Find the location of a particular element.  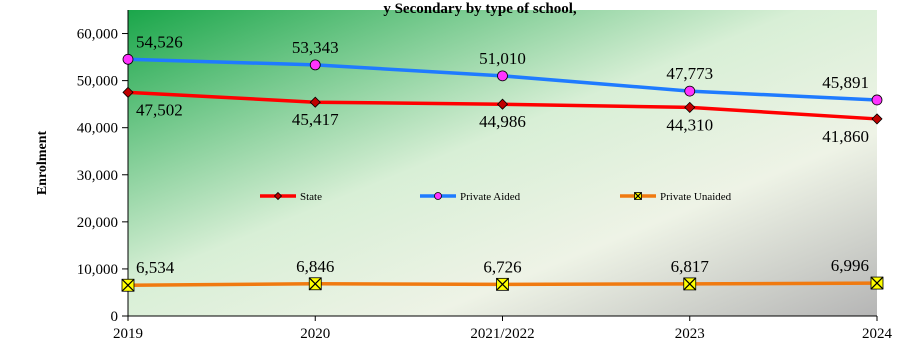

chart-title: y Secondary by type of school, is located at coordinates (480, 9).